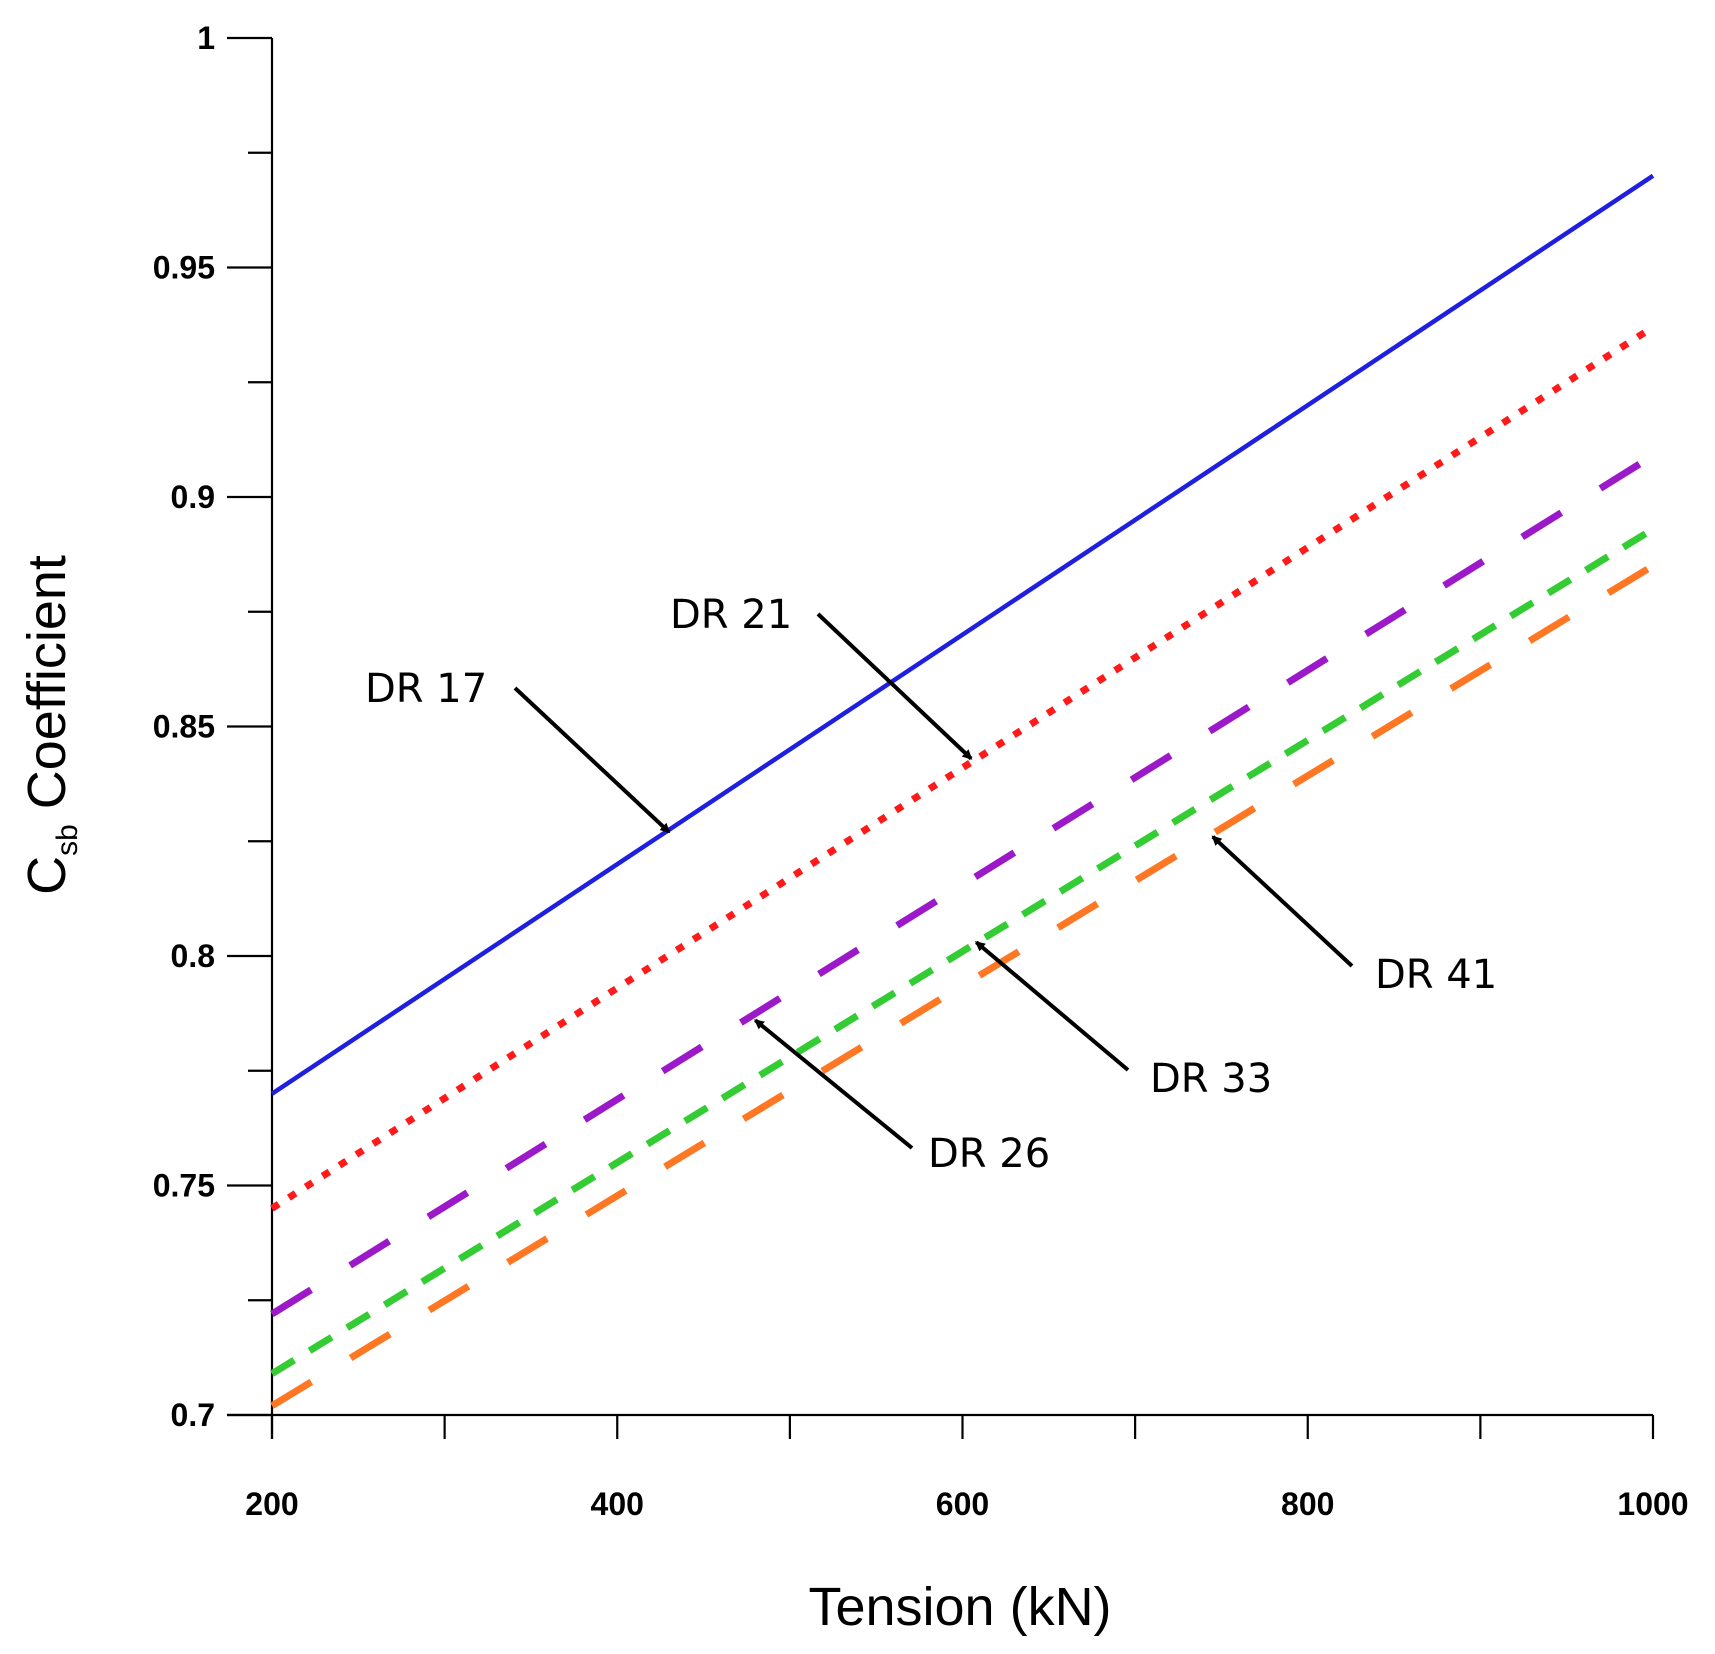  What do you see at coordinates (47, 689) in the screenshot?
I see `y-axis-title-rest: Coefficient` at bounding box center [47, 689].